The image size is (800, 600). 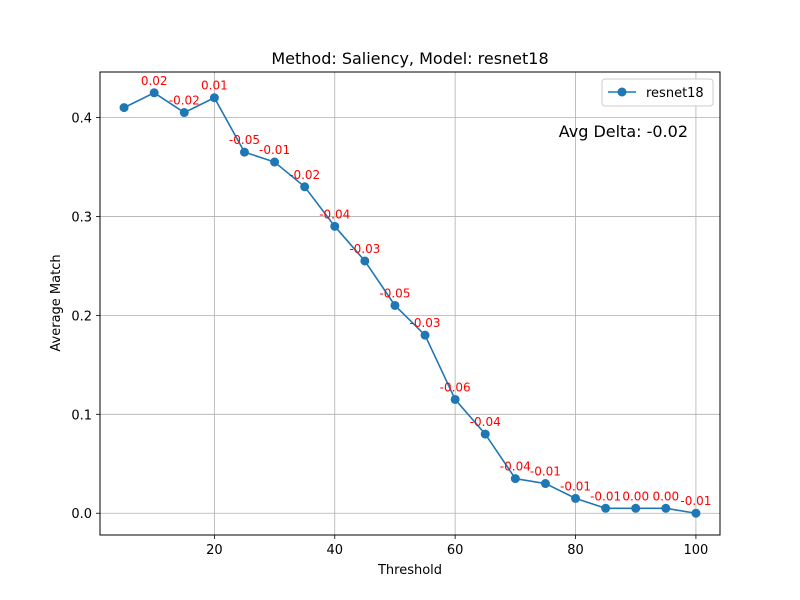 I want to click on y-axis-ticks: 0.0 0.1 0.2 0.3 0.4, so click(x=85, y=317).